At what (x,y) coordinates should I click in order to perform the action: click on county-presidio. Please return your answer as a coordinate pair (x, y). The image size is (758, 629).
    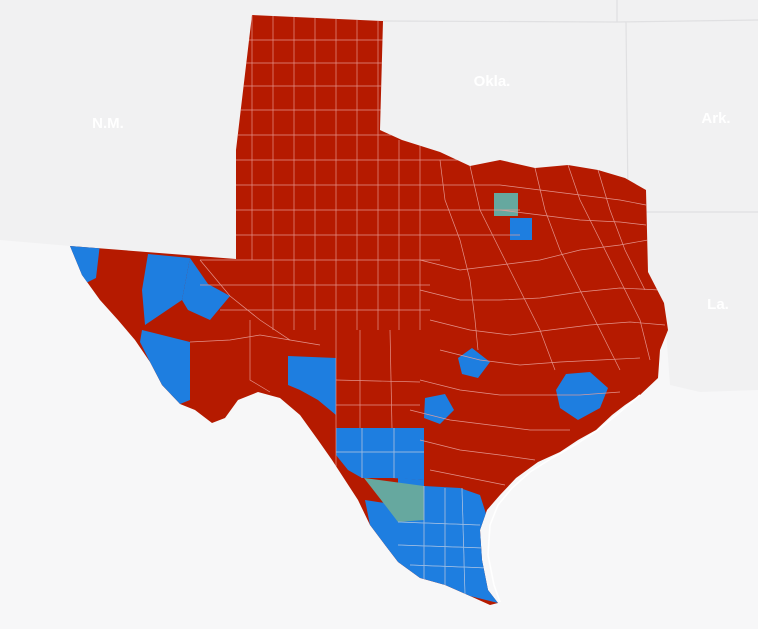
    Looking at the image, I should click on (165, 367).